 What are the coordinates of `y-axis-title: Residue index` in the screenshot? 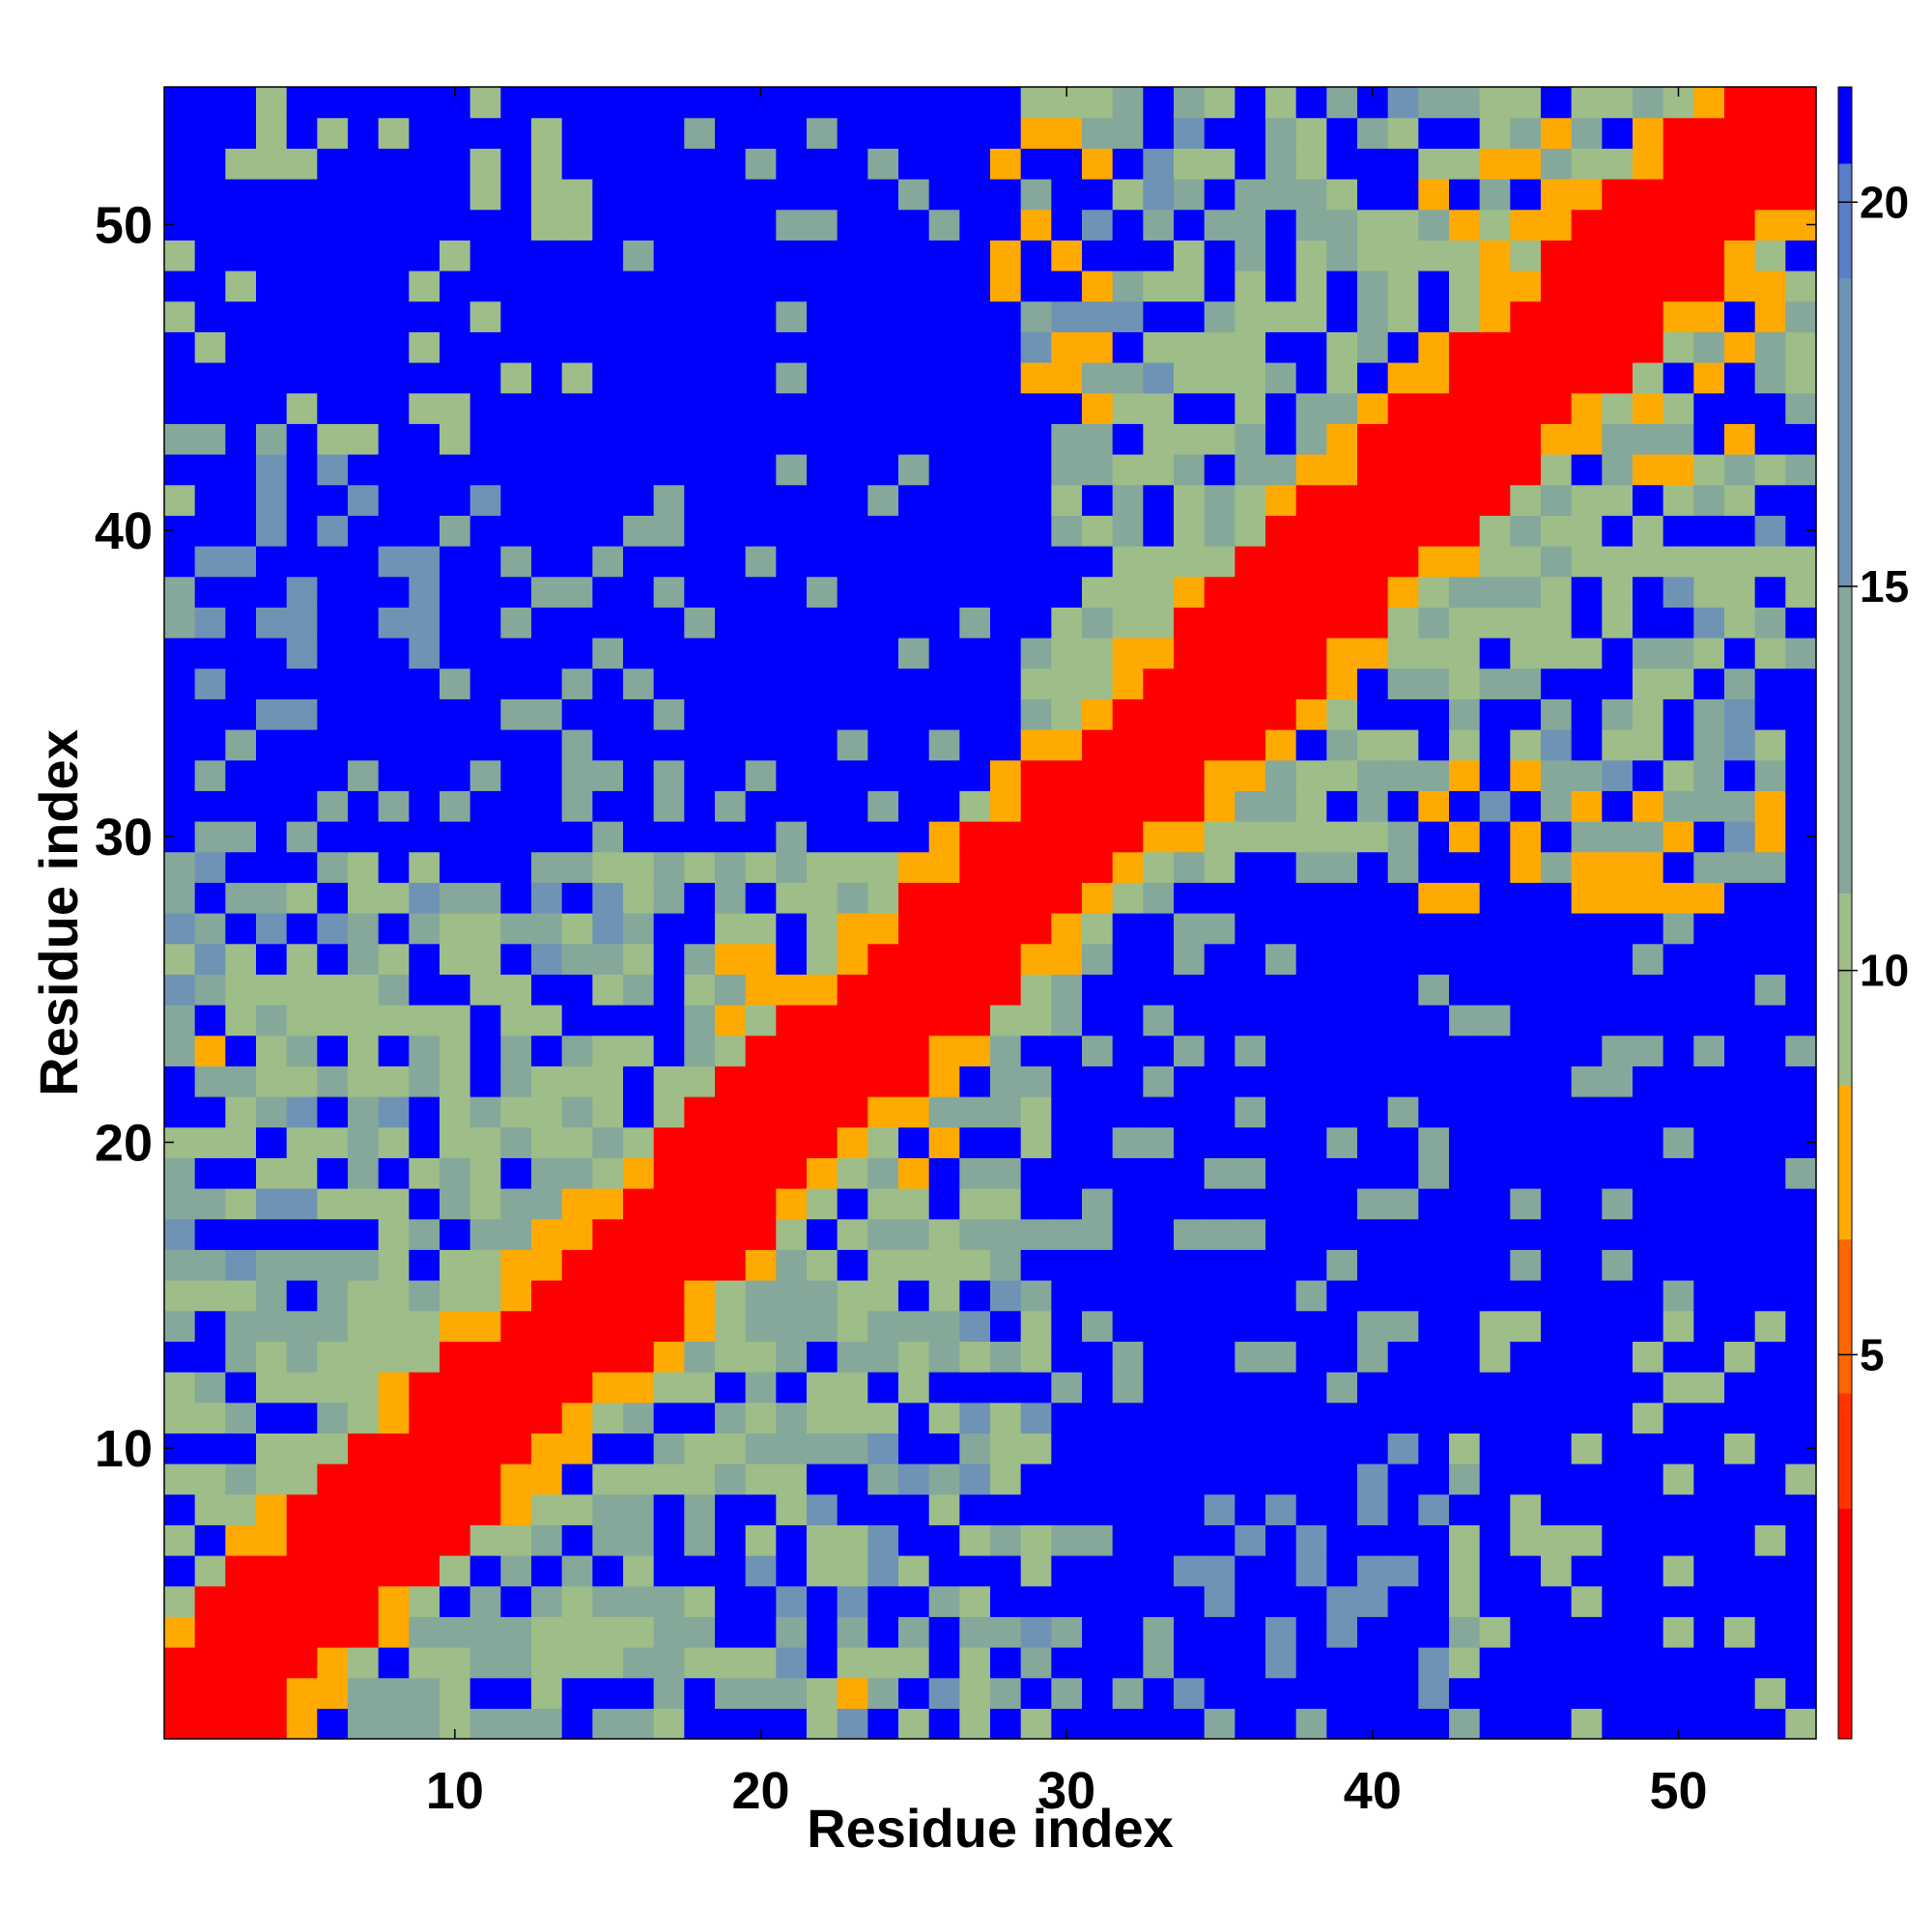 It's located at (58, 912).